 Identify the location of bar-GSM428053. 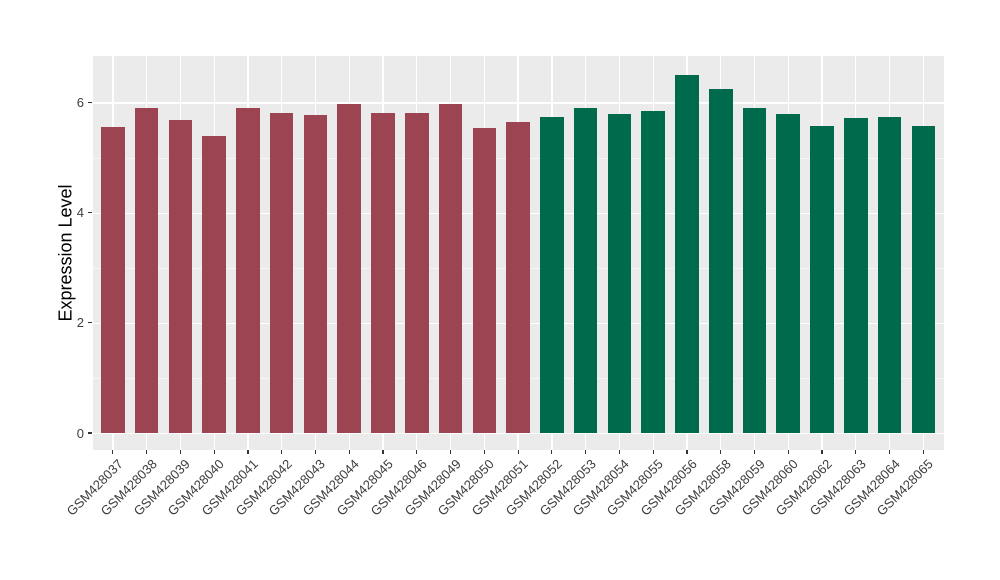
(585, 270).